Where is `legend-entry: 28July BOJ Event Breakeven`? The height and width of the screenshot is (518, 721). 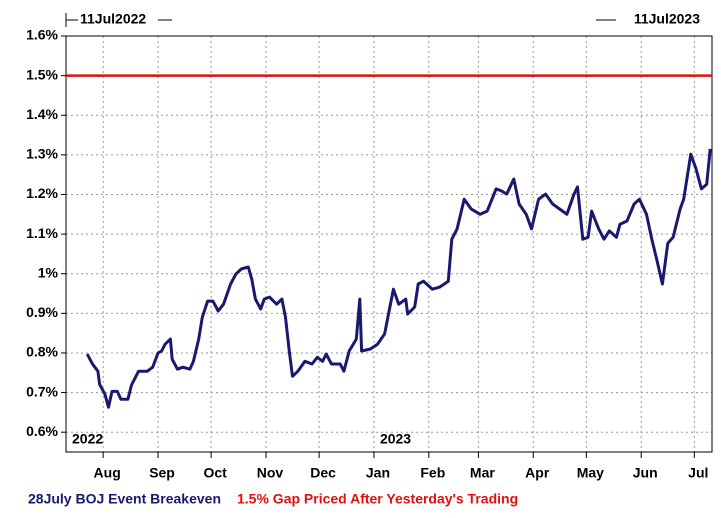 legend-entry: 28July BOJ Event Breakeven is located at coordinates (124, 499).